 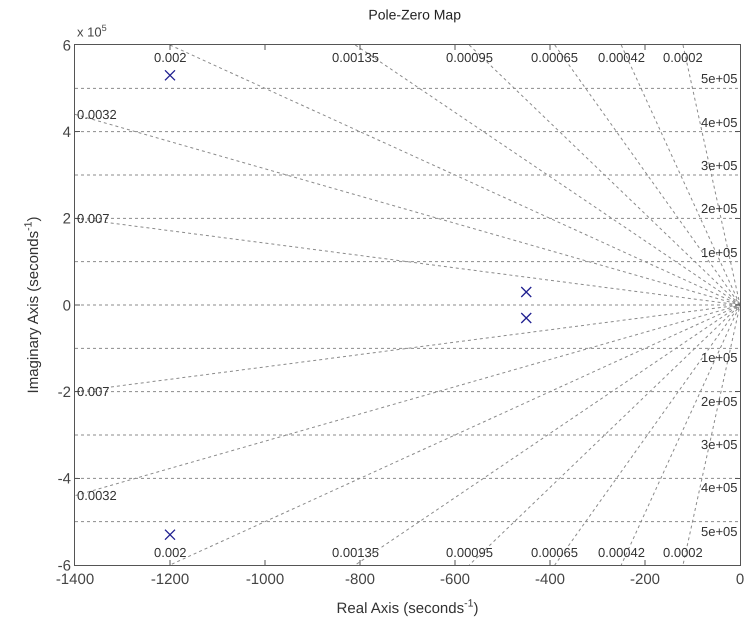 What do you see at coordinates (645, 579) in the screenshot?
I see `x-tick-label: -200` at bounding box center [645, 579].